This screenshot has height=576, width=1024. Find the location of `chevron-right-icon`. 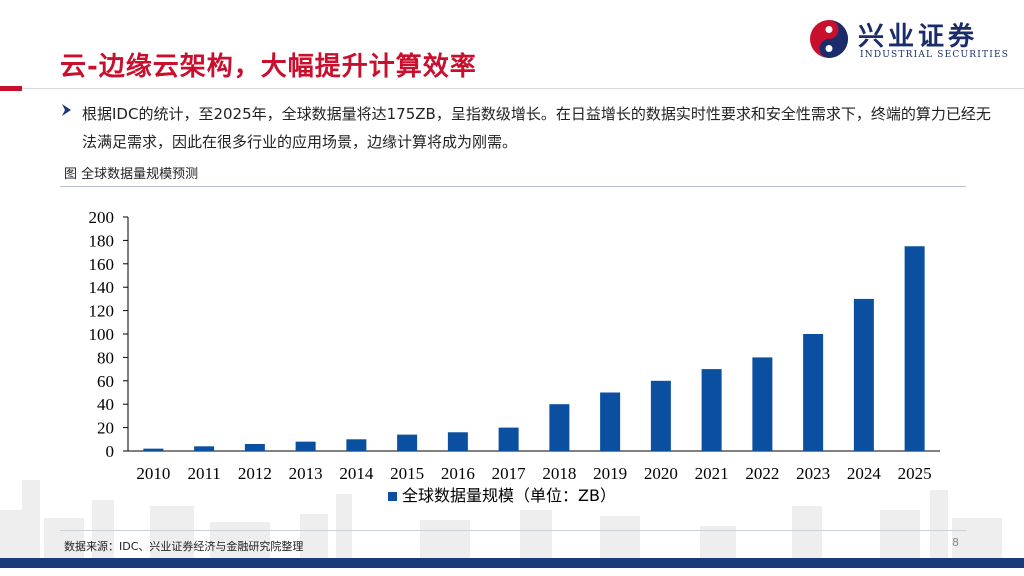

chevron-right-icon is located at coordinates (66, 110).